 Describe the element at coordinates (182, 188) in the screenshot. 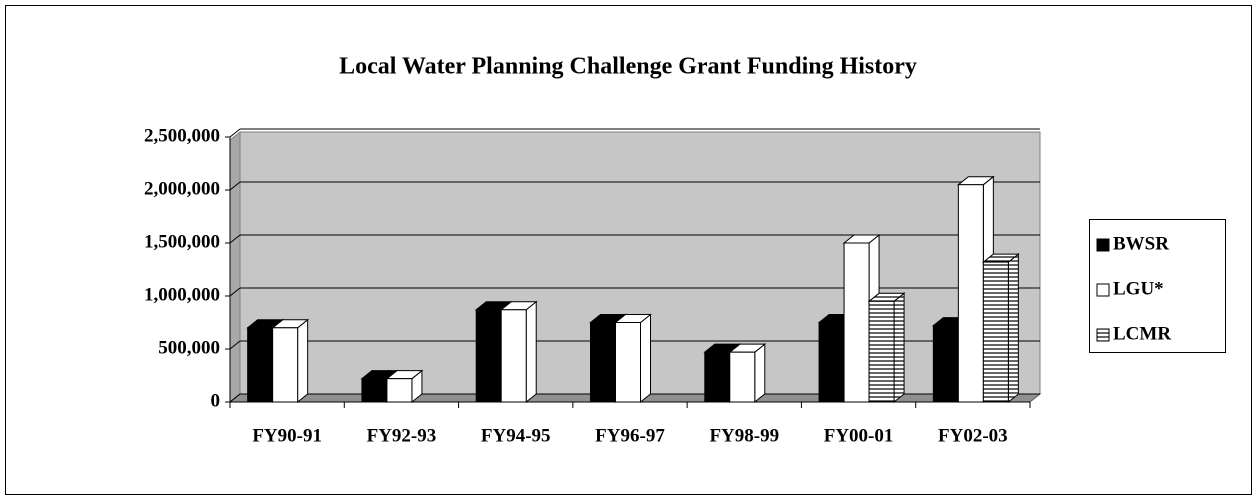

I see `y-tick-label: 2,000,000` at that location.